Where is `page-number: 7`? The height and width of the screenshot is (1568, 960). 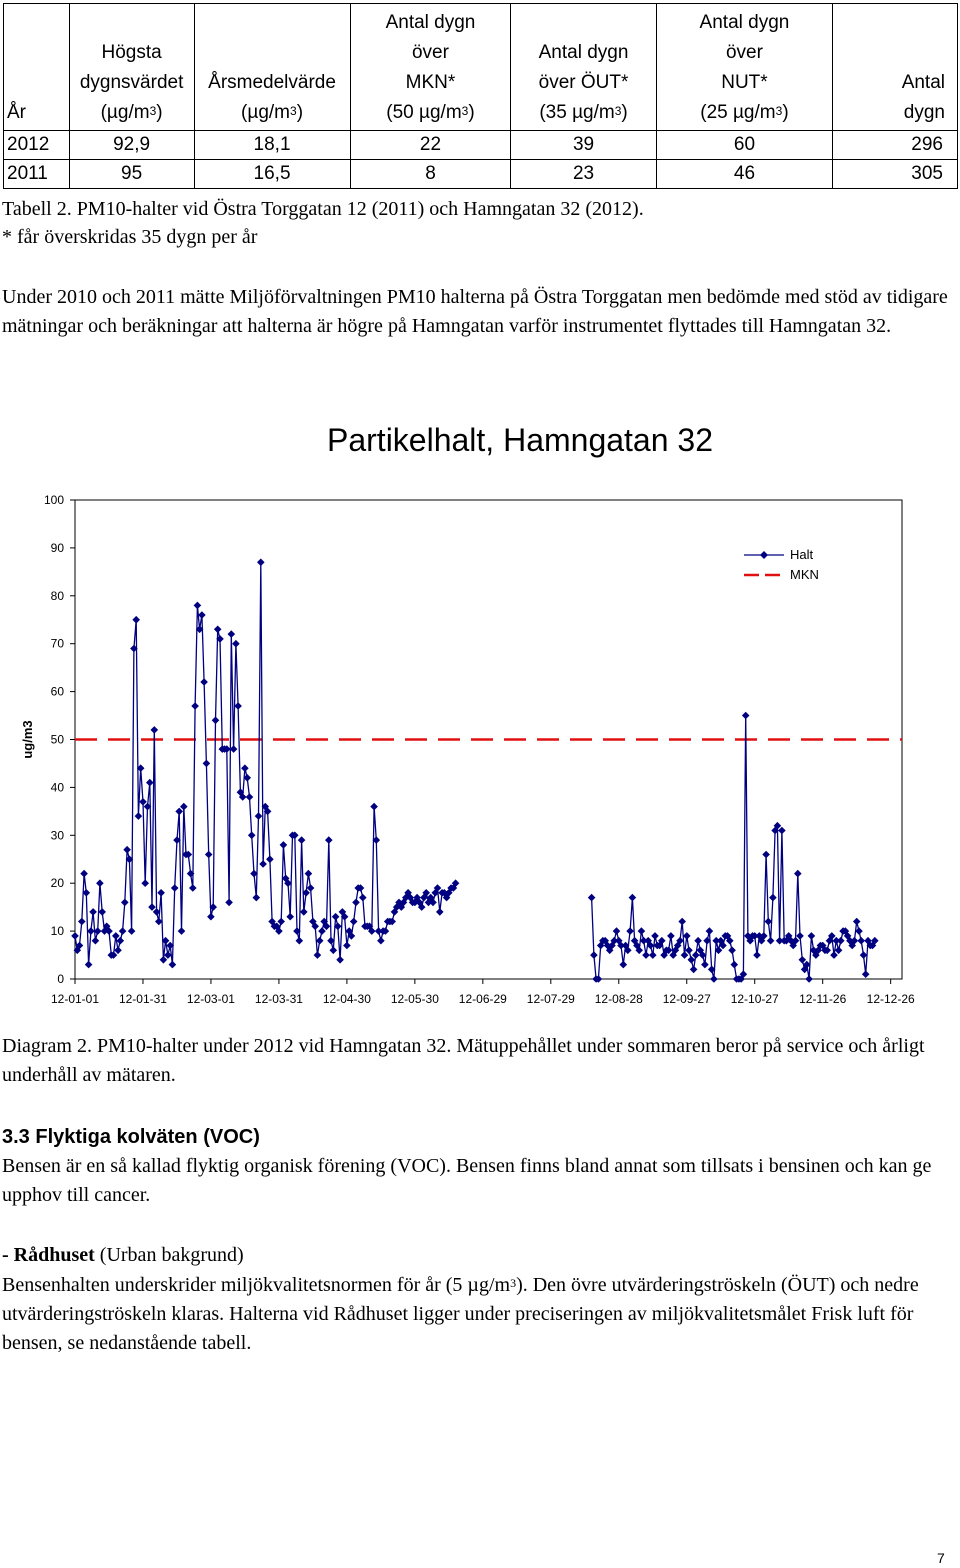
page-number: 7 is located at coordinates (941, 1558).